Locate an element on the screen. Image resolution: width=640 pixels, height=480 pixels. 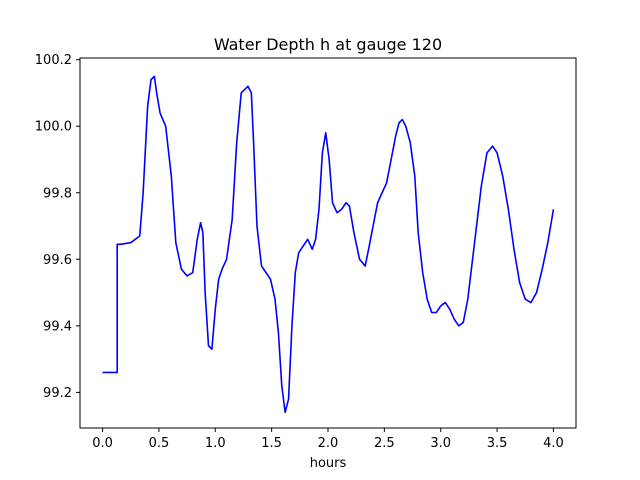
x-tick-label: 0.0 is located at coordinates (102, 443).